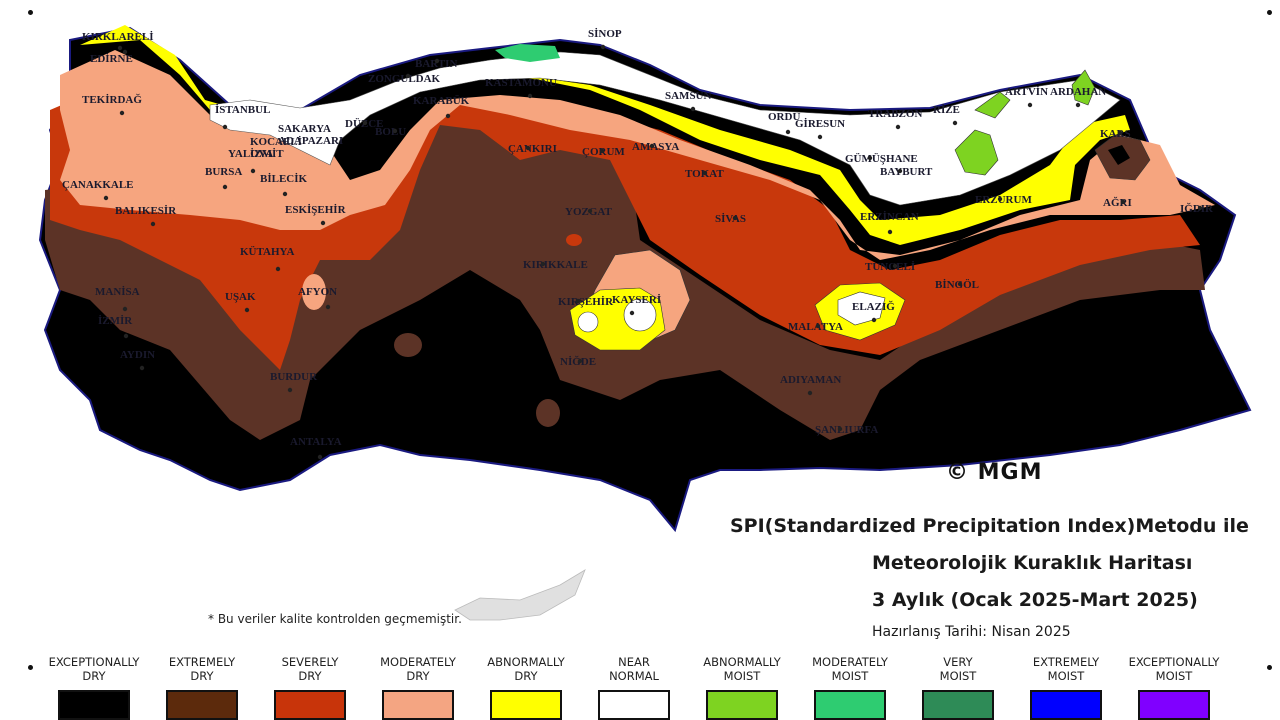 The width and height of the screenshot is (1280, 720). I want to click on city-label: TEKİRDAĞ, so click(112, 99).